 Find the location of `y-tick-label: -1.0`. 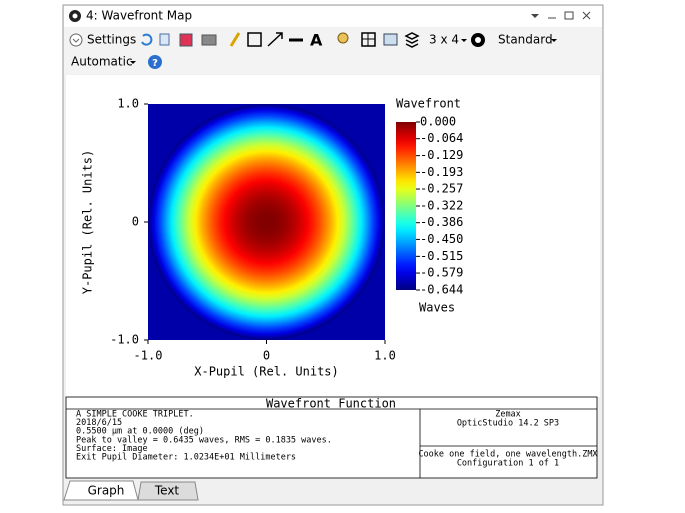

y-tick-label: -1.0 is located at coordinates (124, 340).